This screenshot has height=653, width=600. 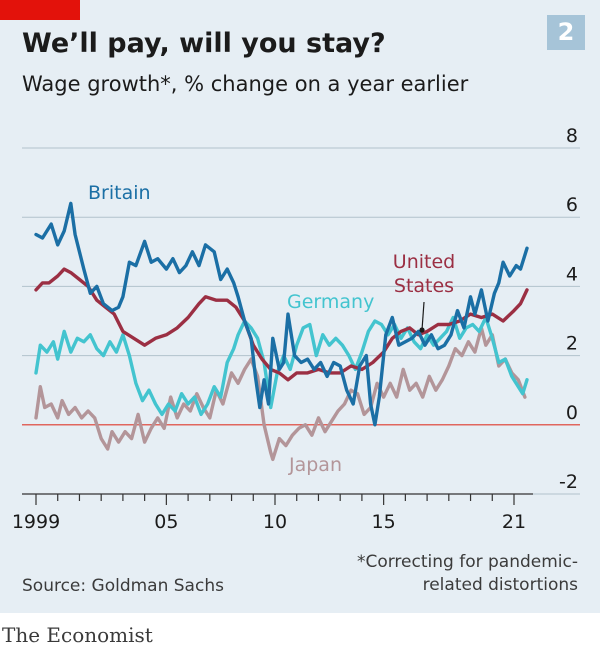 I want to click on germany-series-line, so click(x=281, y=366).